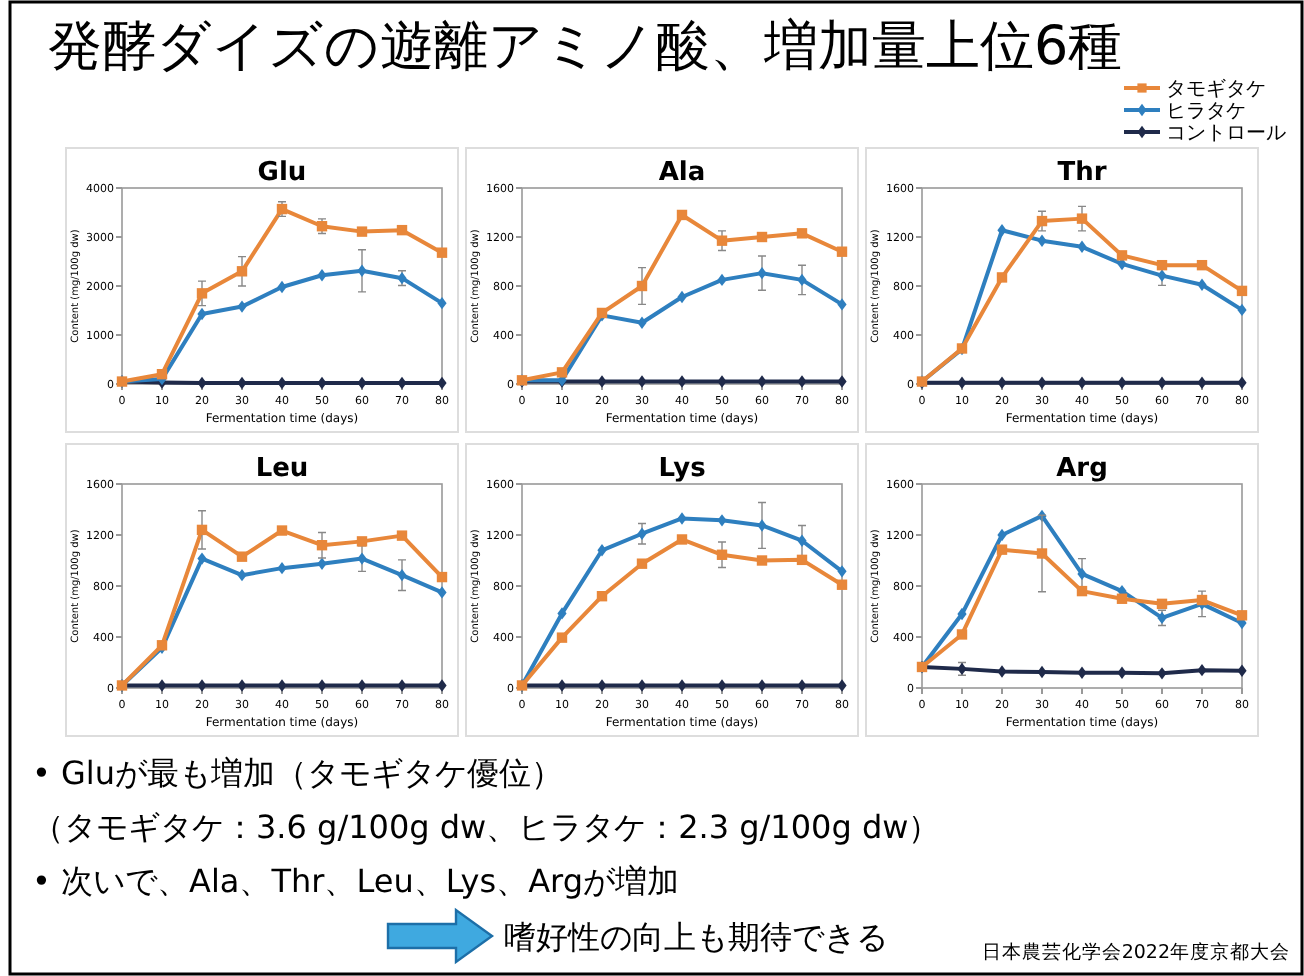 The image size is (1304, 976). I want to click on text: （タモギタケ：3.6 g/100g dw、ヒラタケ：2.3 g/100g dw）, so click(486, 827).